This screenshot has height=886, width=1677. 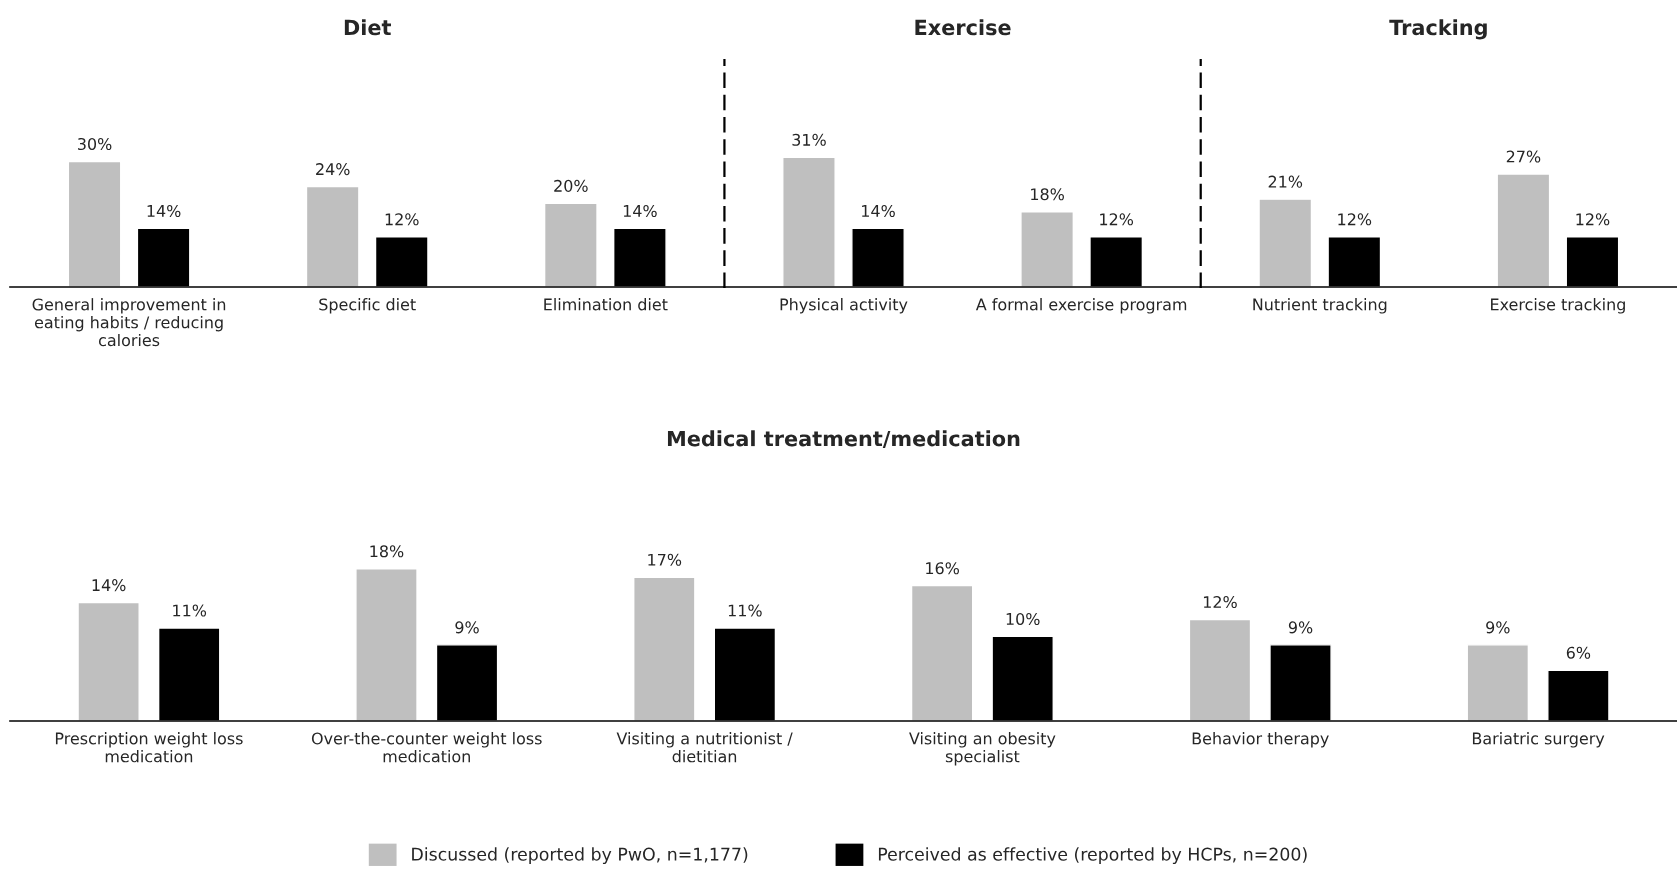 I want to click on x-tick-label: Prescription weight loss medication, so click(x=149, y=747).